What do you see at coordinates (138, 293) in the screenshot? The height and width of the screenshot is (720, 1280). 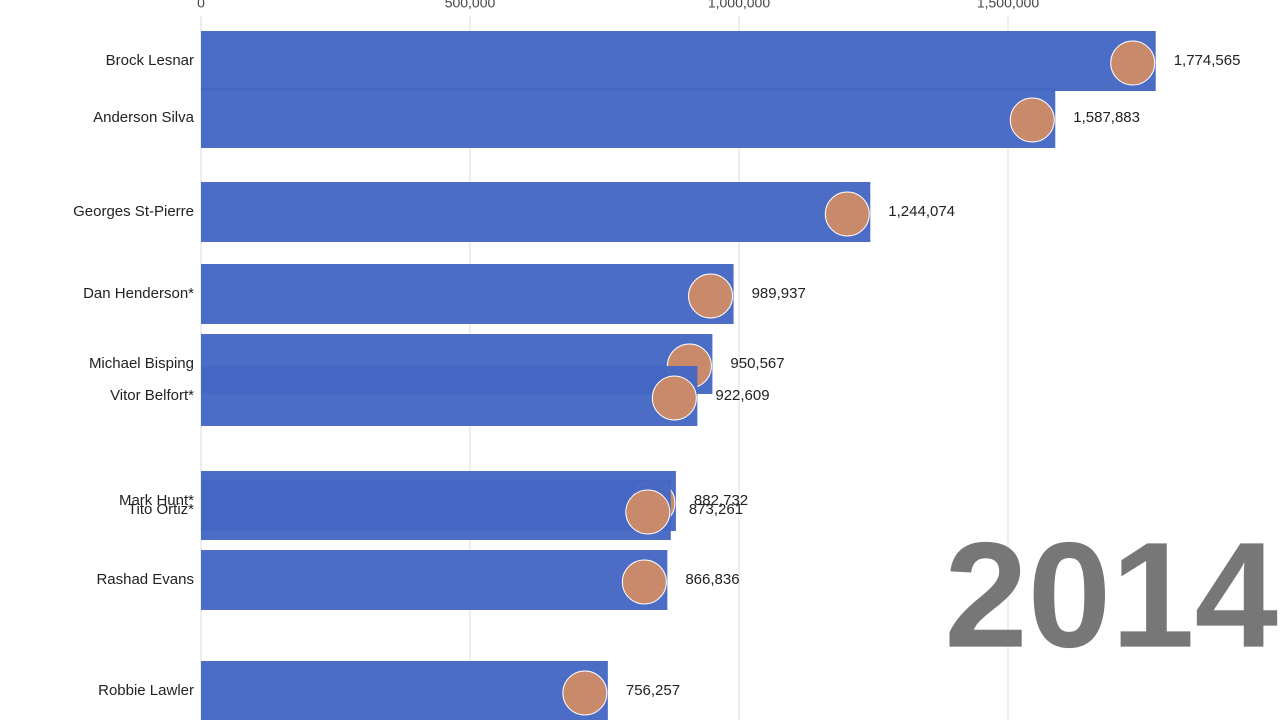 I see `category-label: Dan Henderson*` at bounding box center [138, 293].